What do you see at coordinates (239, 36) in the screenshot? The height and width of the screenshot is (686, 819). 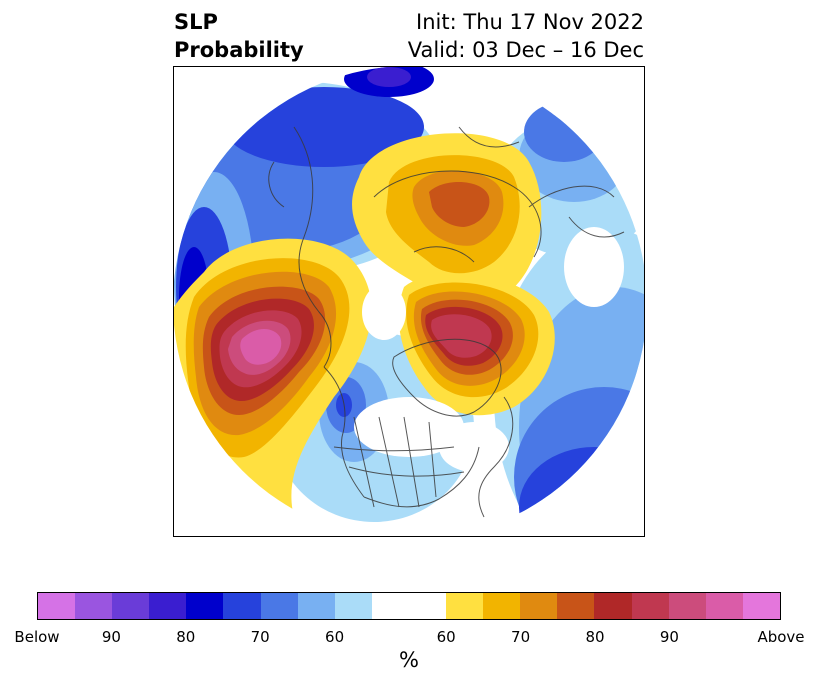 I see `chart-title: SLP Probability` at bounding box center [239, 36].